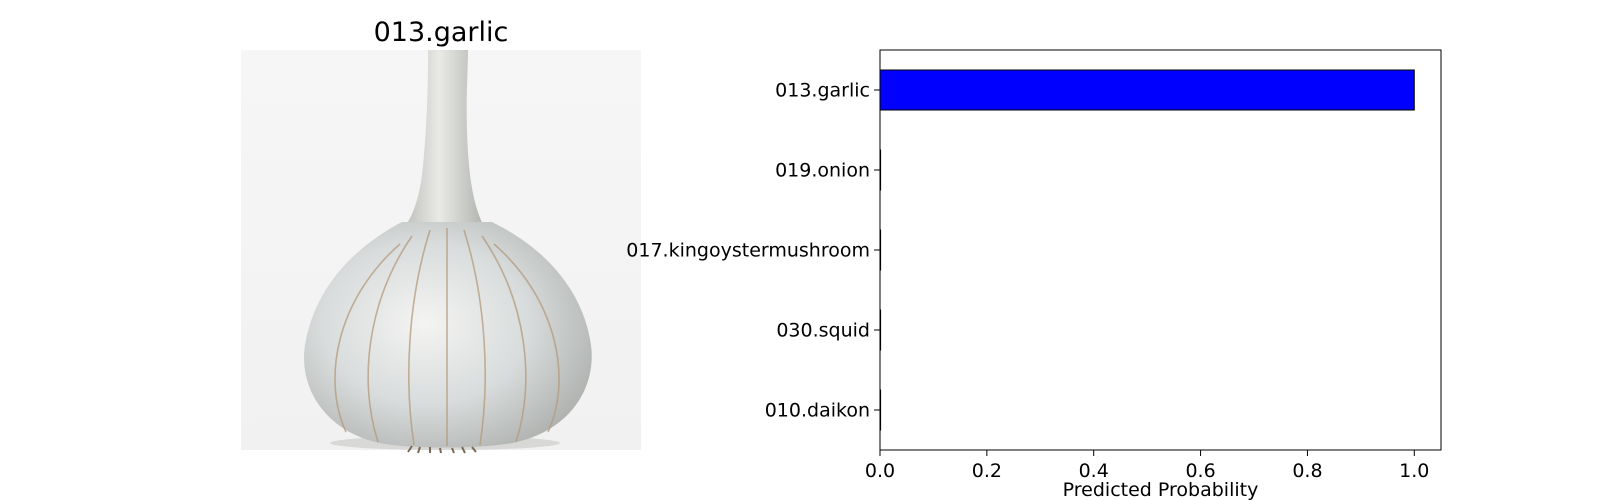 The width and height of the screenshot is (1600, 500). Describe the element at coordinates (1414, 471) in the screenshot. I see `x-tick-label-5: 1.0` at that location.